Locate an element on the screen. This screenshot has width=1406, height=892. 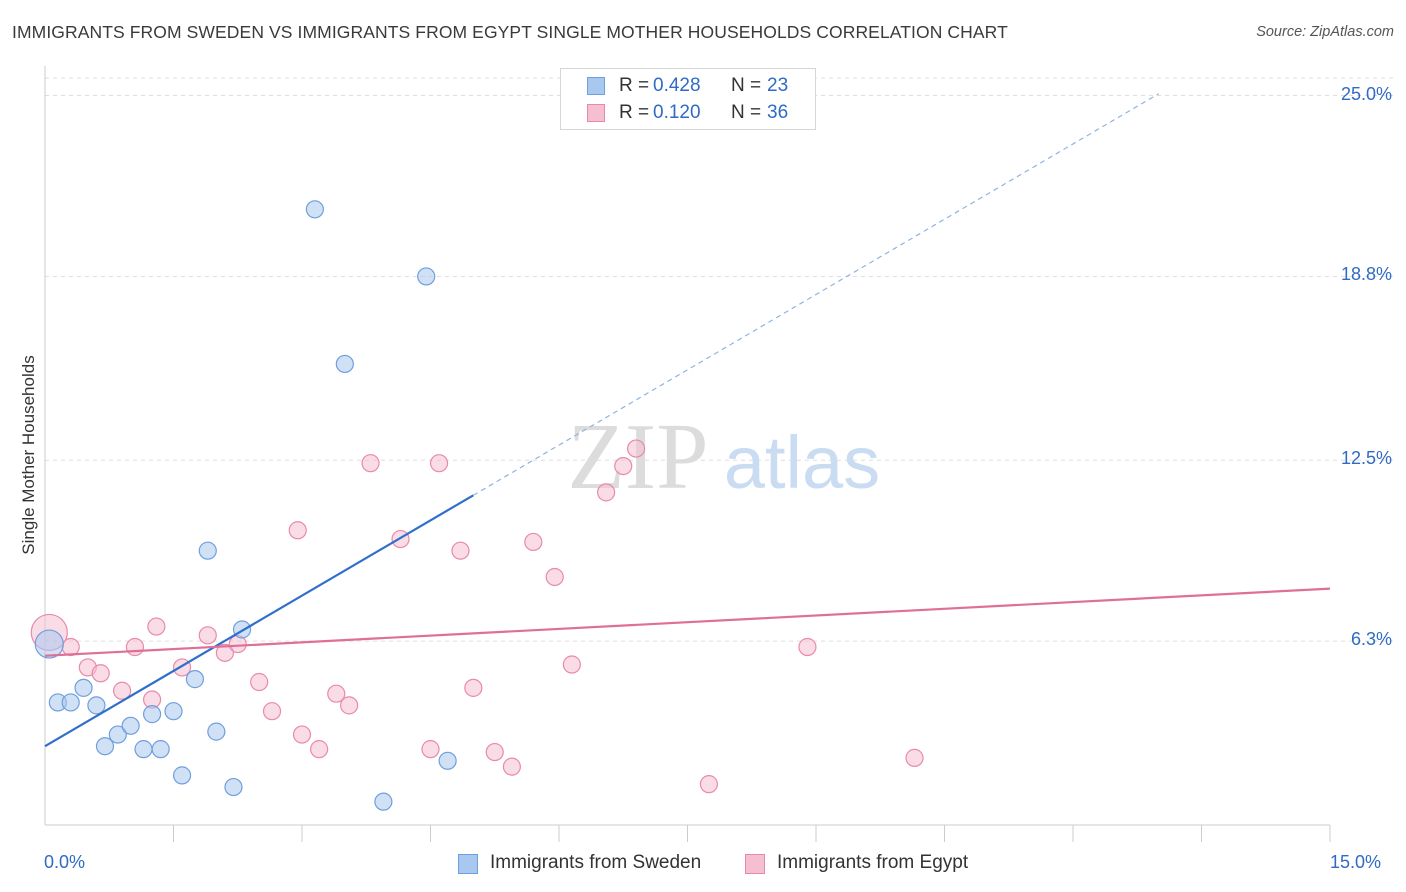
y-tick-label: 25.0% is located at coordinates (1366, 93).